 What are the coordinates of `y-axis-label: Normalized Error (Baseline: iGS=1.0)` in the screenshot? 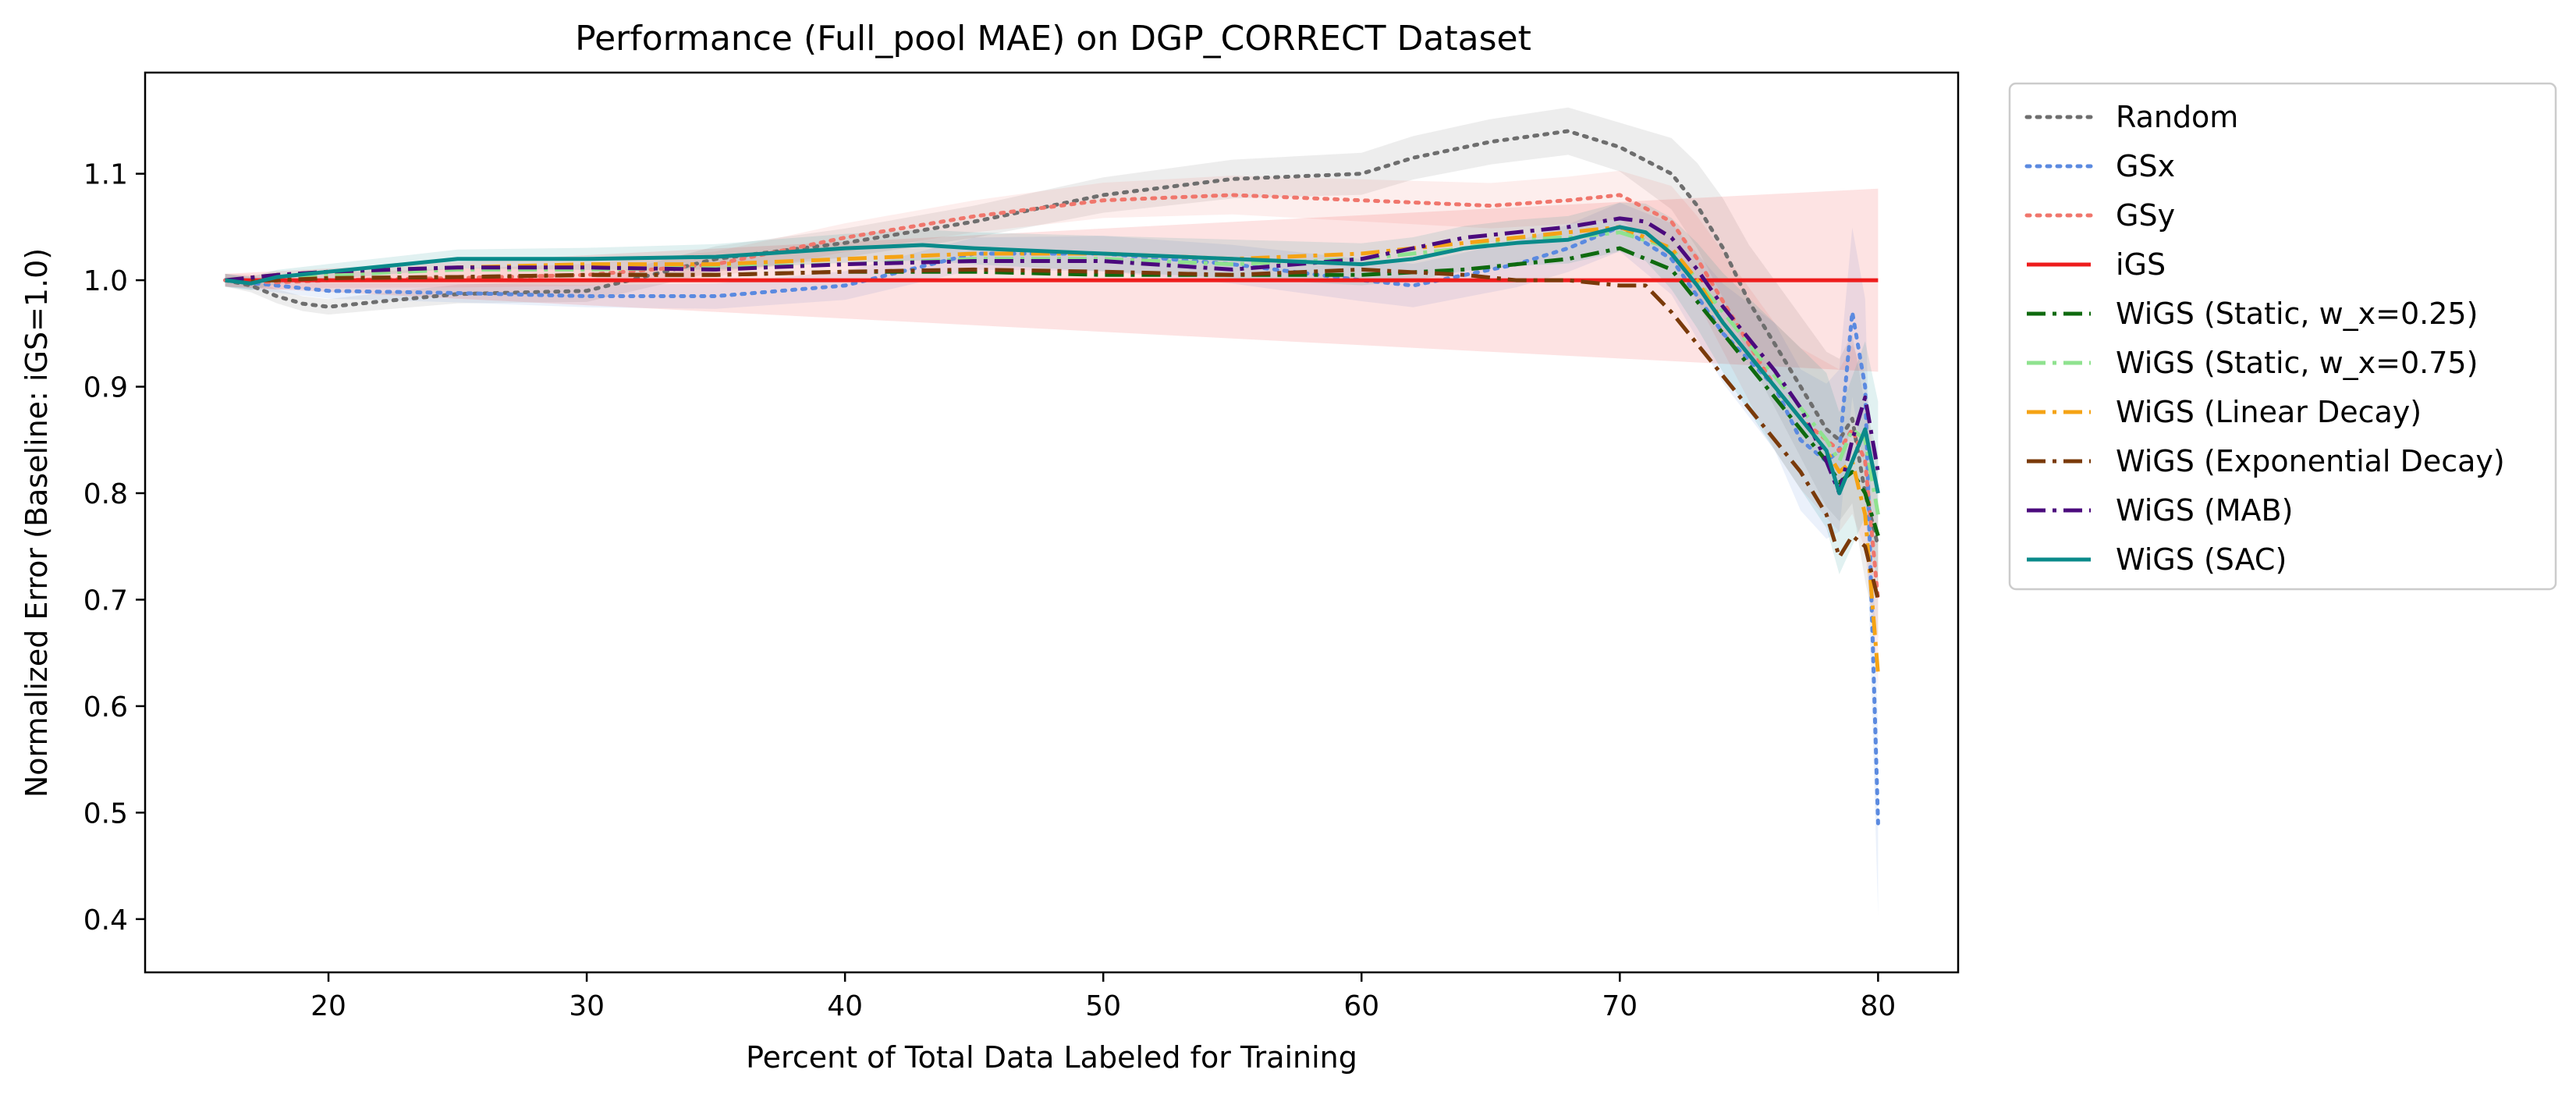 It's located at (37, 523).